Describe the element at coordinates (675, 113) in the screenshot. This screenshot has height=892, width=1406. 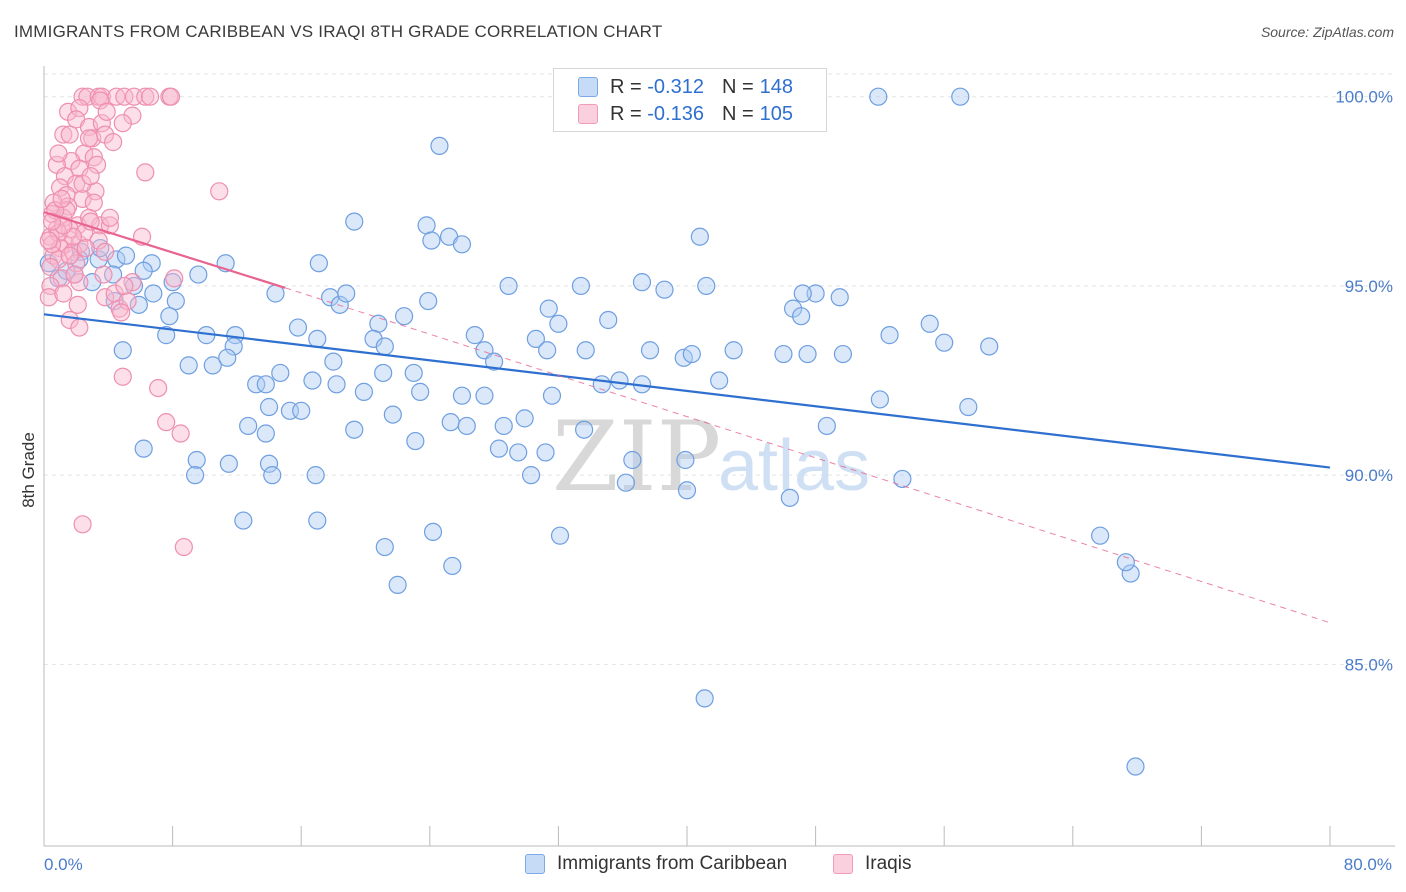
I see `r-value-iraqis: -0.136` at that location.